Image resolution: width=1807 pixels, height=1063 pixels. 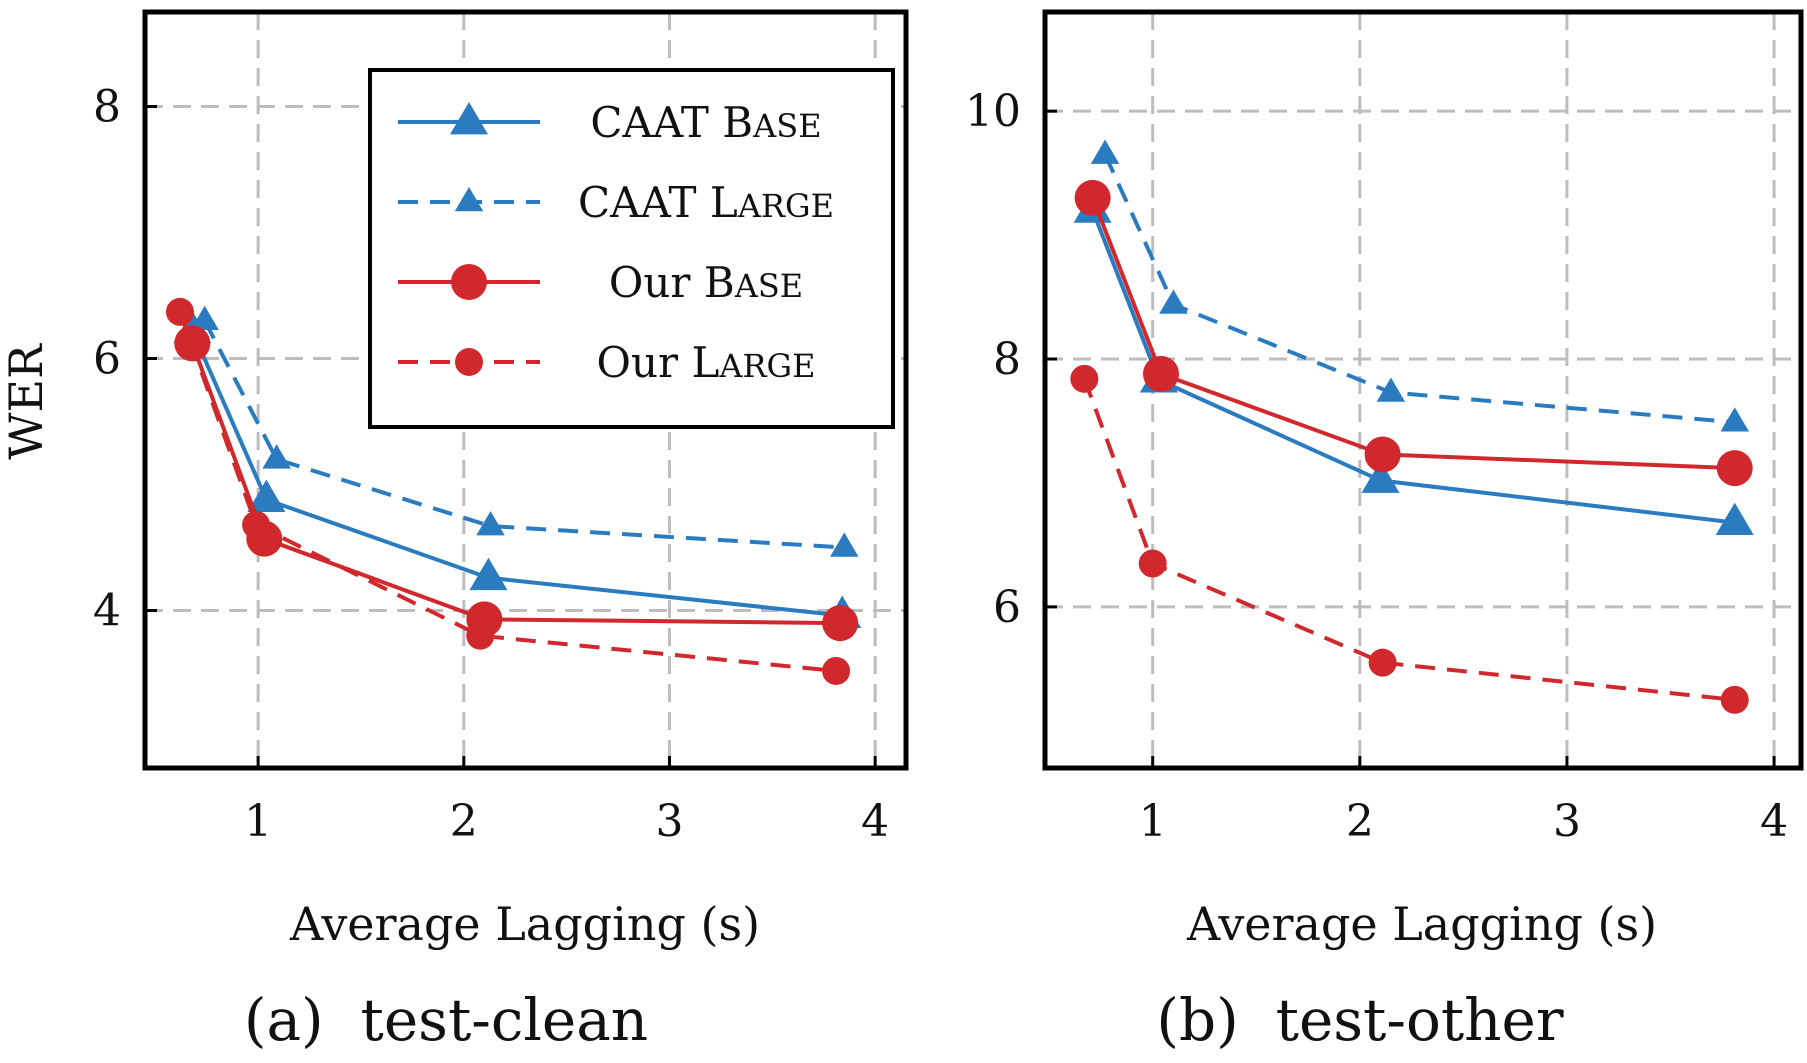 What do you see at coordinates (446, 1020) in the screenshot?
I see `panel-caption: (a) test-clean` at bounding box center [446, 1020].